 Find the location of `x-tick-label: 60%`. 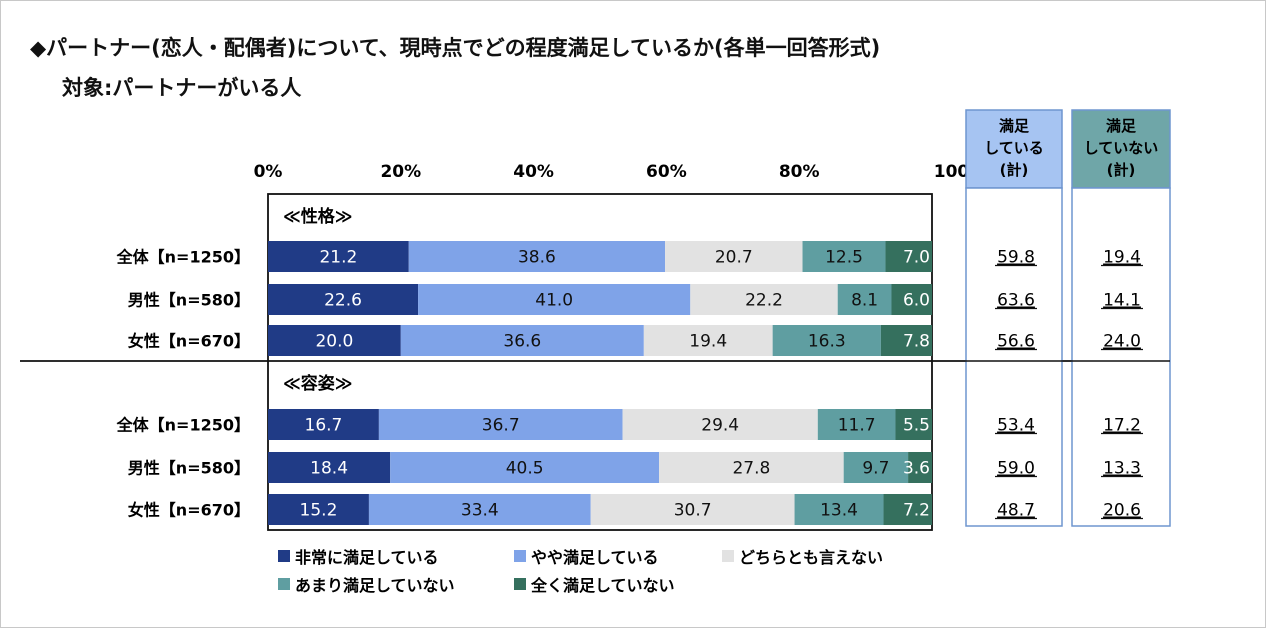

x-tick-label: 60% is located at coordinates (666, 172).